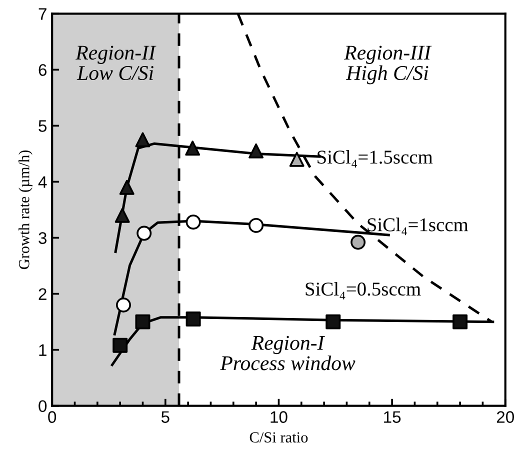 This screenshot has height=456, width=521. Describe the element at coordinates (42, 406) in the screenshot. I see `y-tick-label: 0` at that location.